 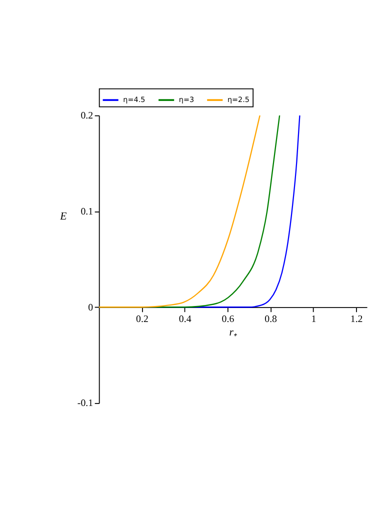 What do you see at coordinates (186, 99) in the screenshot?
I see `legend-label: η=3` at bounding box center [186, 99].